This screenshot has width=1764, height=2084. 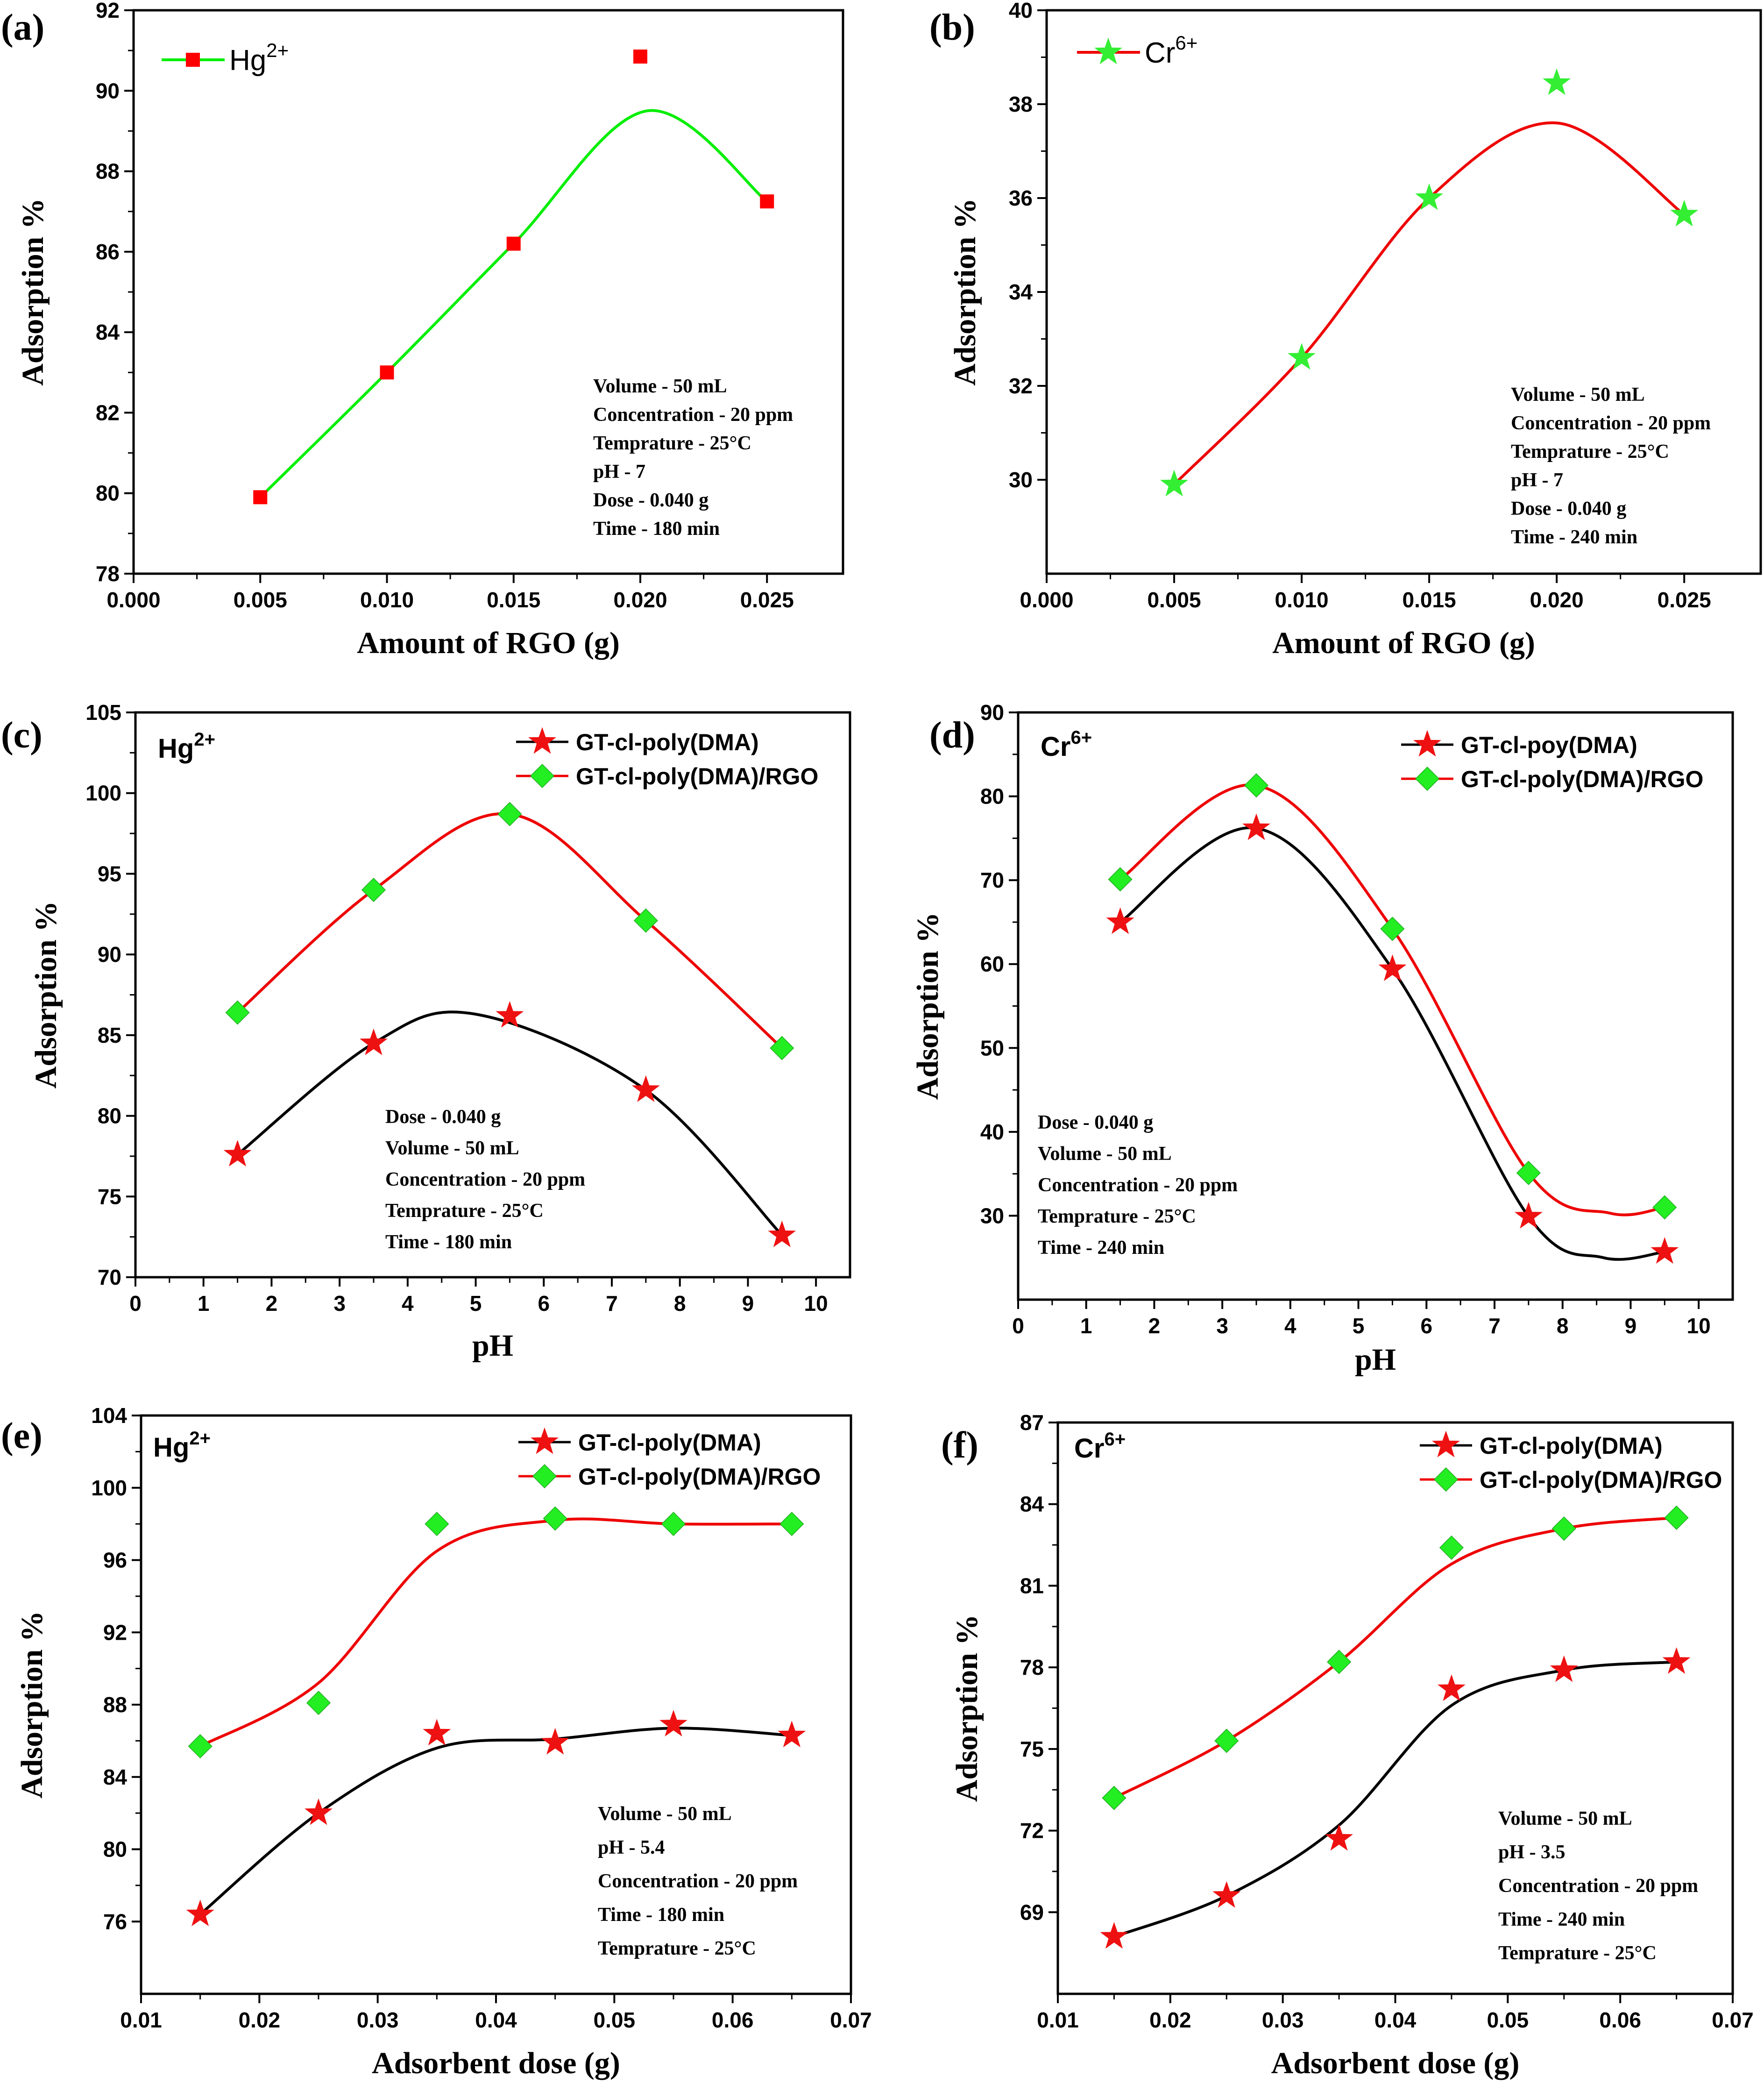 I want to click on x-tick-label: 6, so click(x=544, y=1303).